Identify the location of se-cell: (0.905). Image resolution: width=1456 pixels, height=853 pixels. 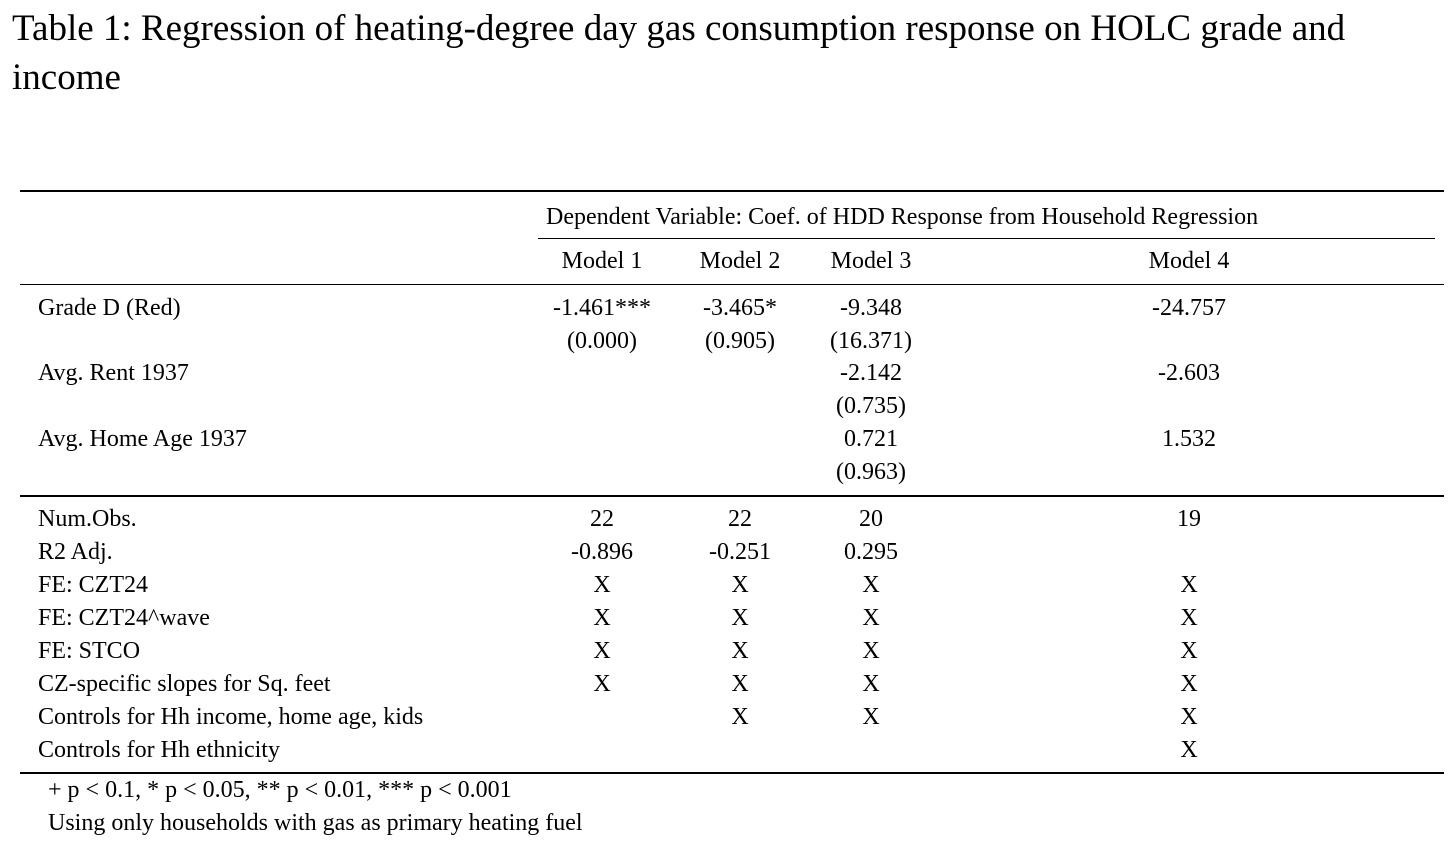
(740, 341).